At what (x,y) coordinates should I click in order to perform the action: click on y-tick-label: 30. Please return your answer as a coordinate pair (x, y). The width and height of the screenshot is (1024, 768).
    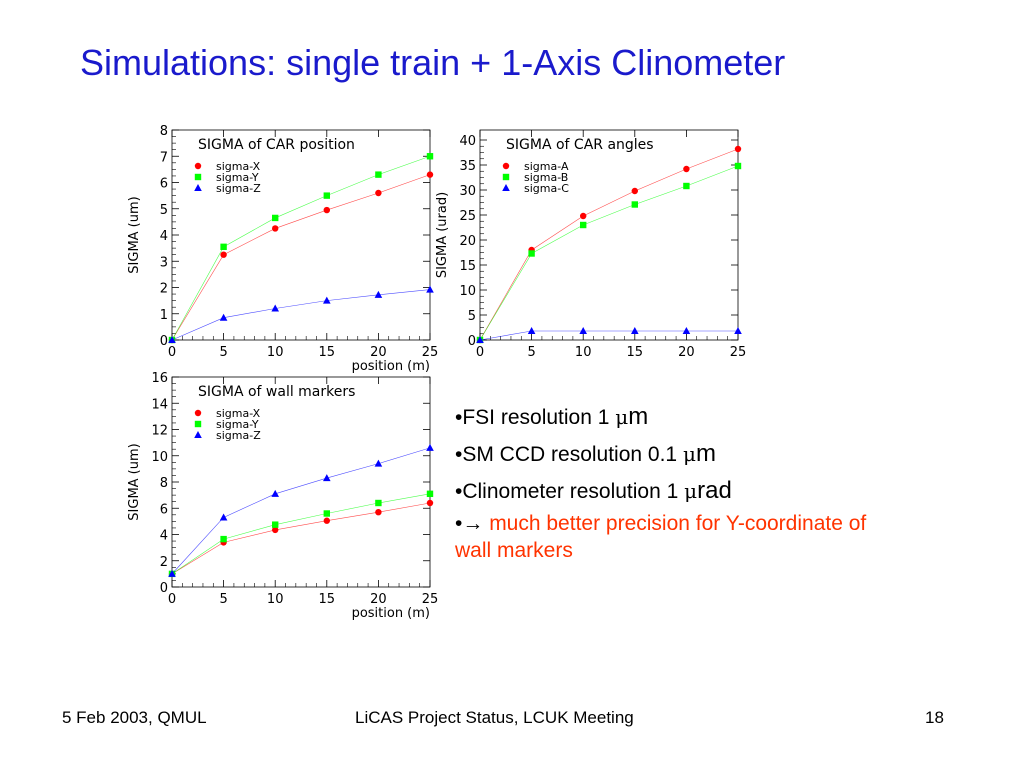
    Looking at the image, I should click on (467, 191).